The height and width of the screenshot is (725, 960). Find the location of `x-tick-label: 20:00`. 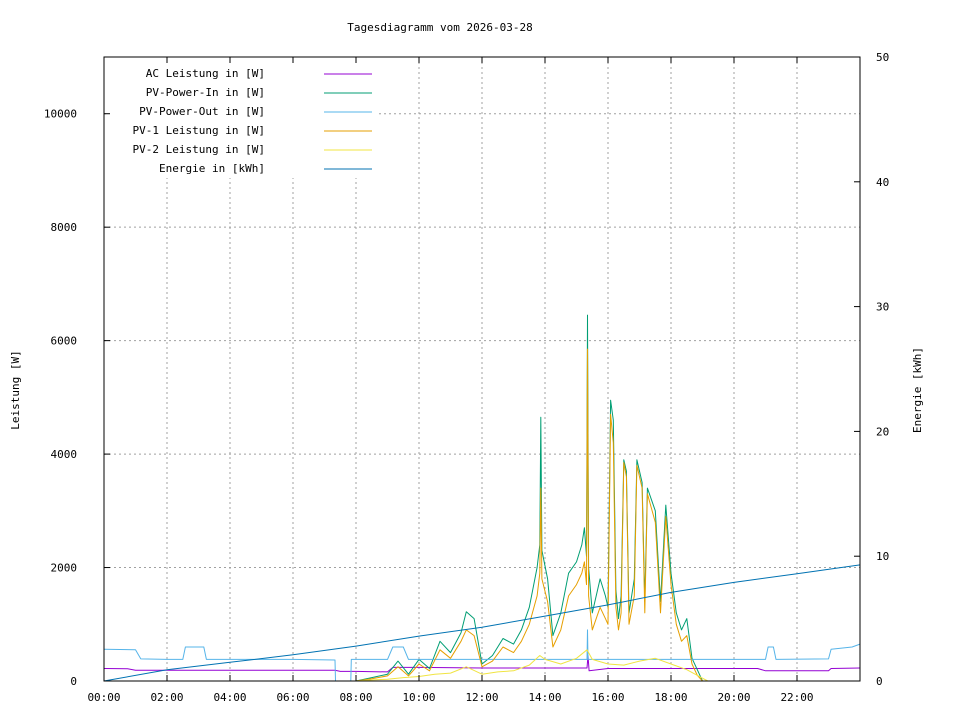

x-tick-label: 20:00 is located at coordinates (733, 697).